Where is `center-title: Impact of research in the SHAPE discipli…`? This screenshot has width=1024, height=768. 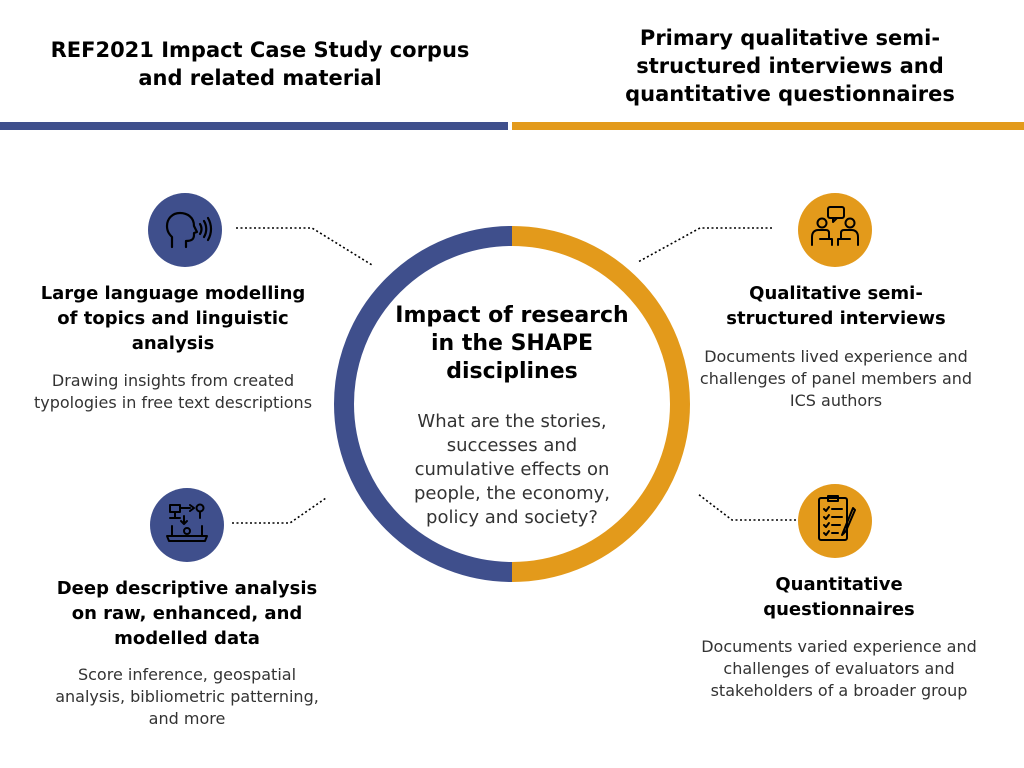
center-title: Impact of research in the SHAPE discipli… is located at coordinates (512, 343).